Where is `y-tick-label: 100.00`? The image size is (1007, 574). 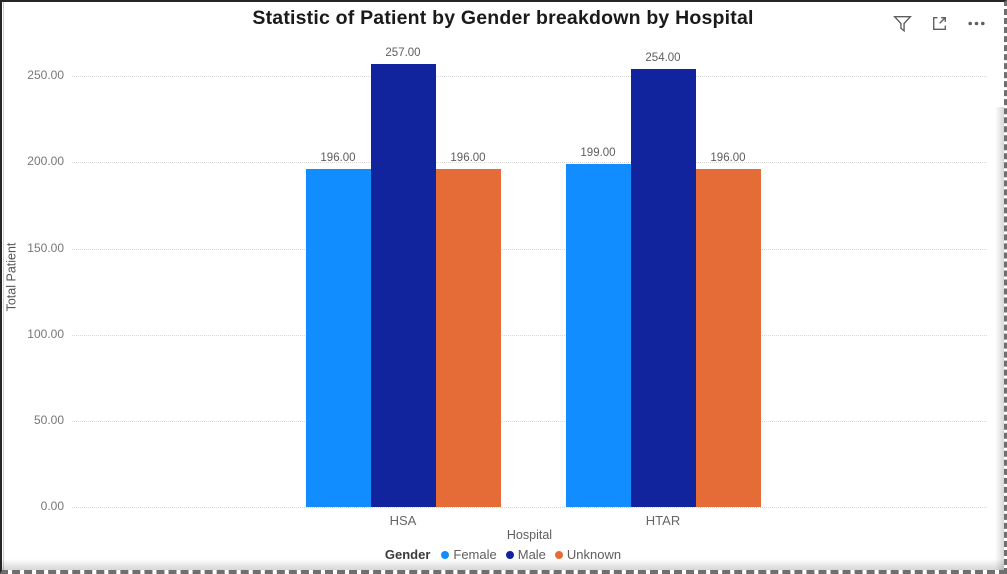 y-tick-label: 100.00 is located at coordinates (45, 333).